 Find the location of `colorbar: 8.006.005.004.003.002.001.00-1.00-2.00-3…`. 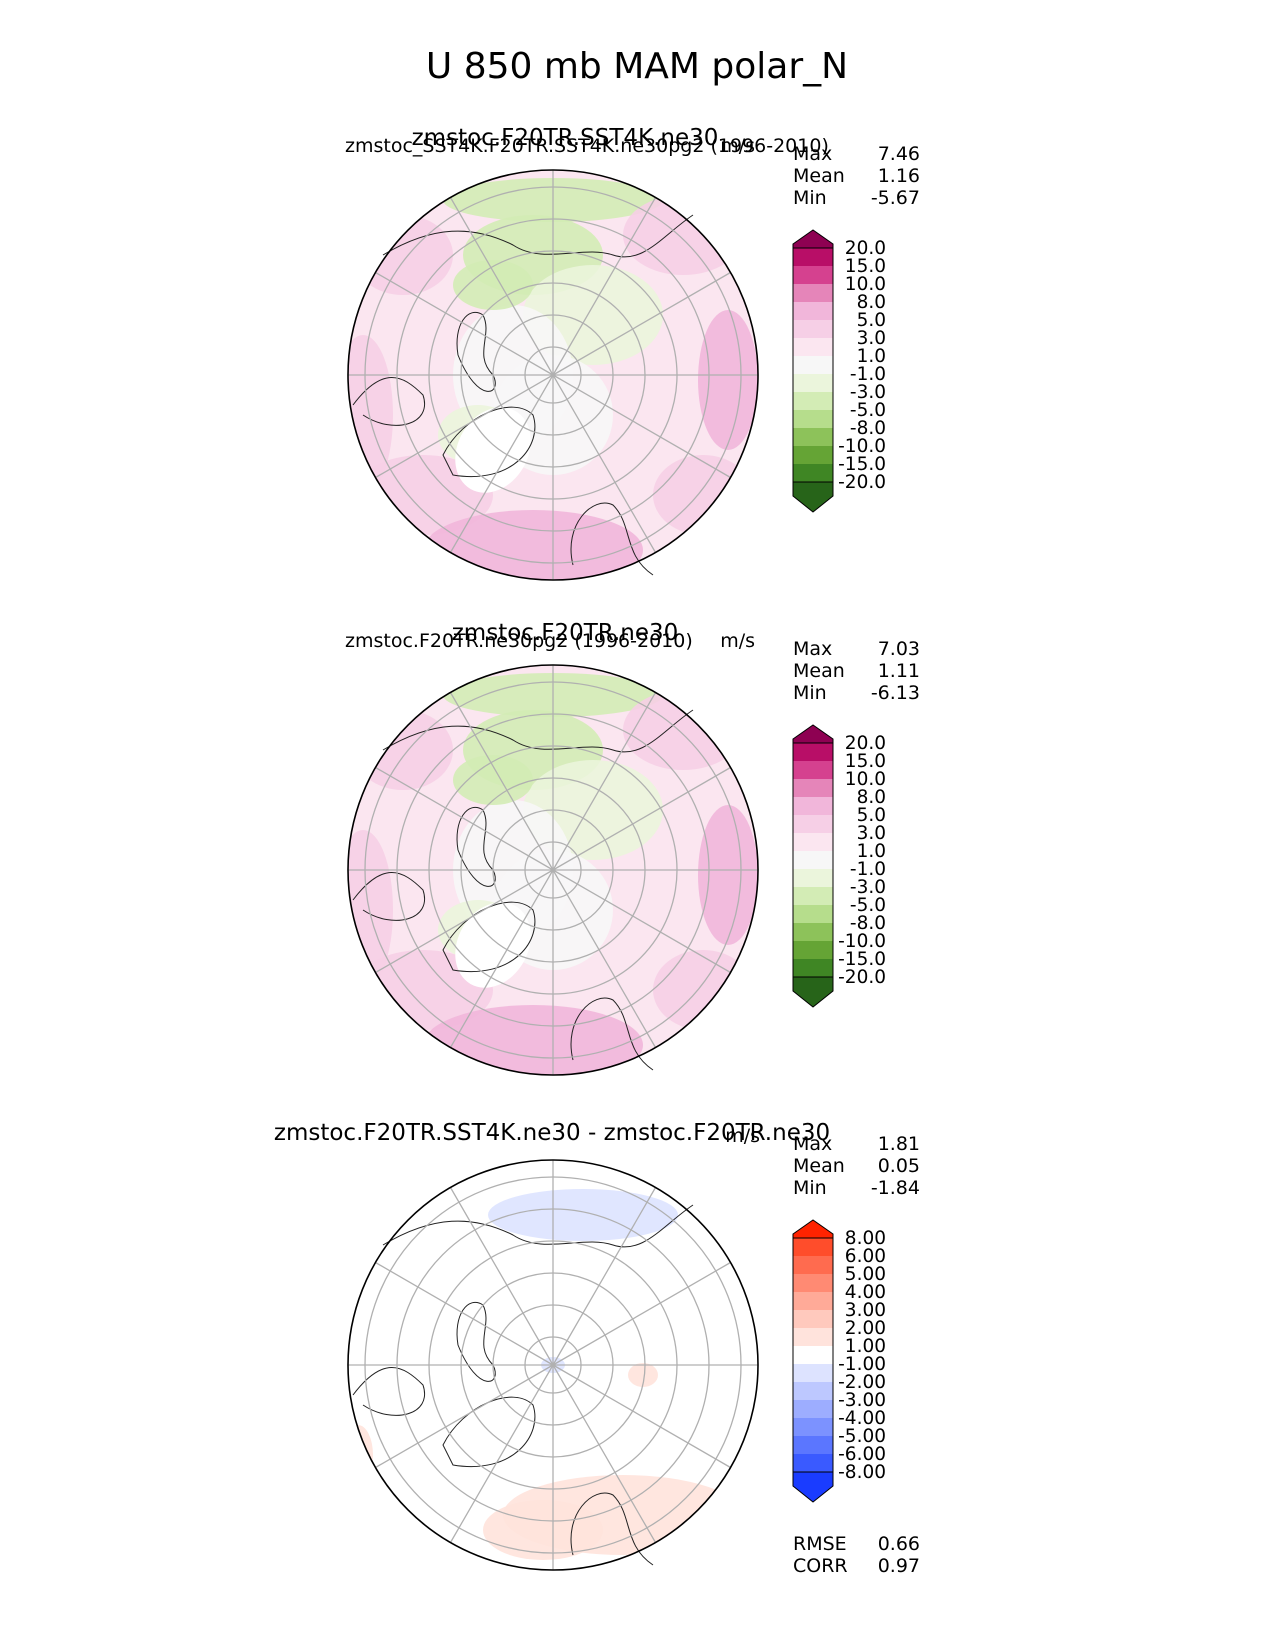

colorbar: 8.006.005.004.003.002.001.00-1.00-2.00-3… is located at coordinates (839, 1361).